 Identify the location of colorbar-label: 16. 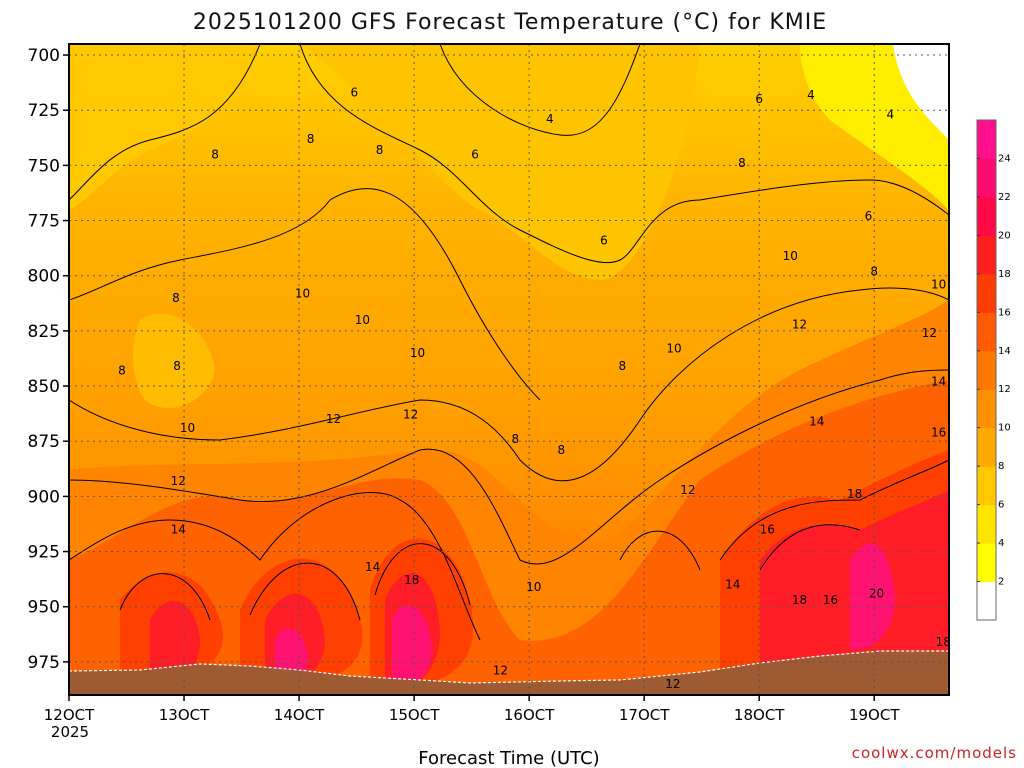
(1004, 312).